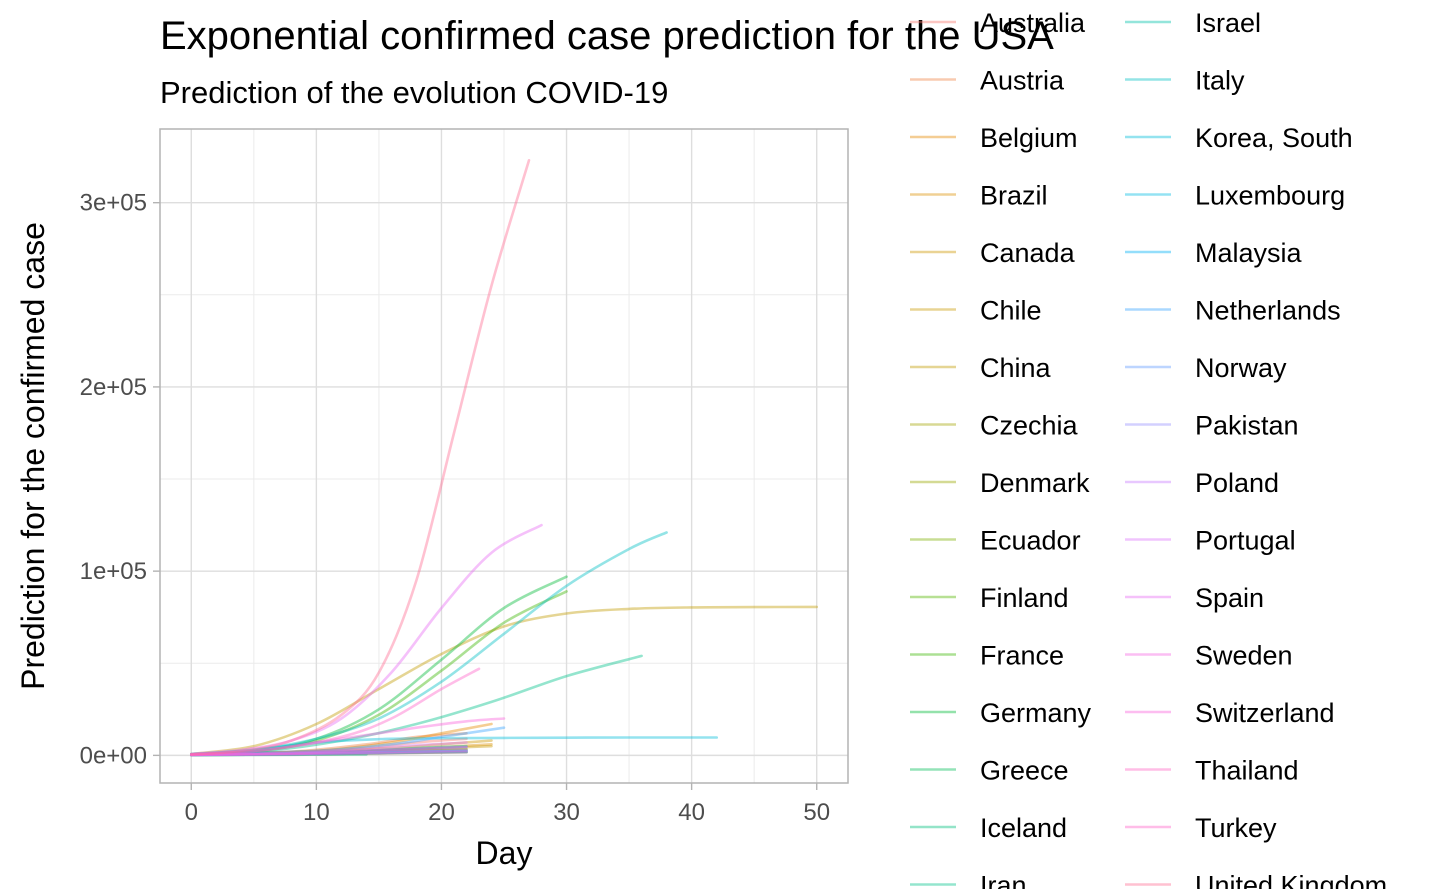 The width and height of the screenshot is (1440, 889). What do you see at coordinates (414, 92) in the screenshot?
I see `chart-subtitle: Prediction of the evolution COVID-19` at bounding box center [414, 92].